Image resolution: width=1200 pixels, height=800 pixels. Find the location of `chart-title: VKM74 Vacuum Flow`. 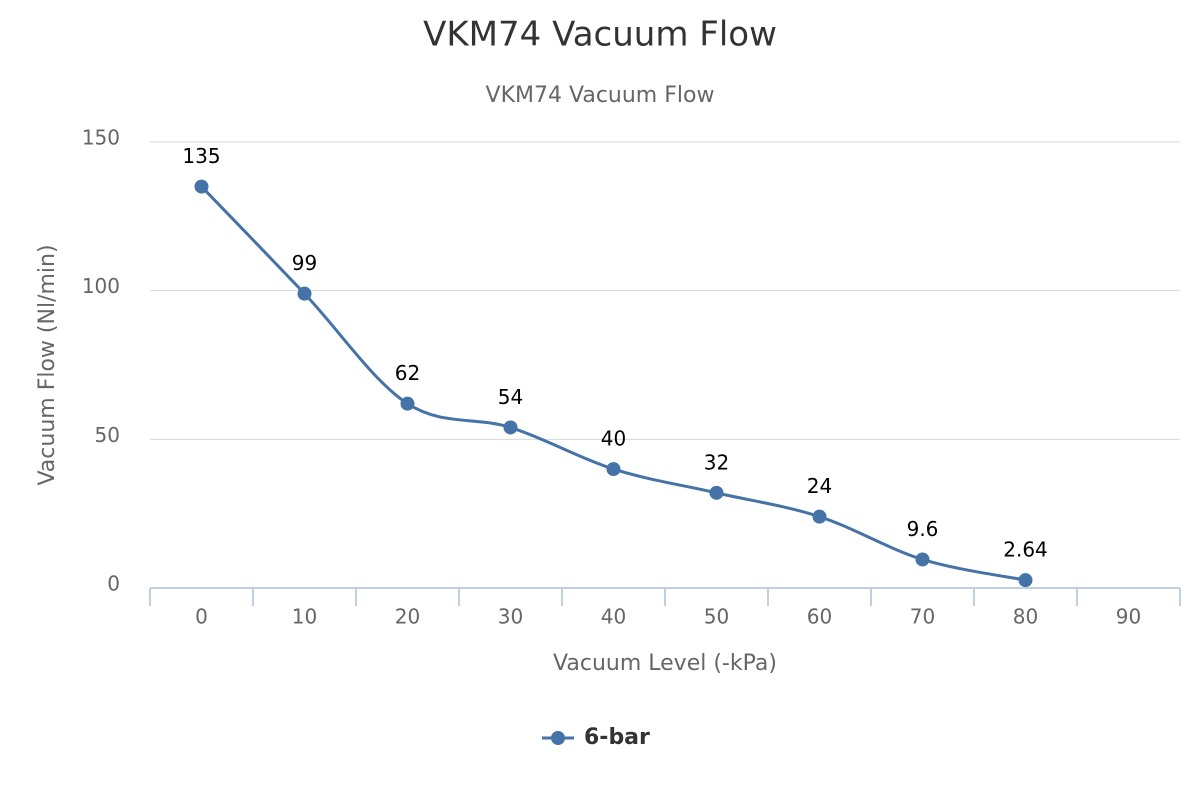

chart-title: VKM74 Vacuum Flow is located at coordinates (600, 35).